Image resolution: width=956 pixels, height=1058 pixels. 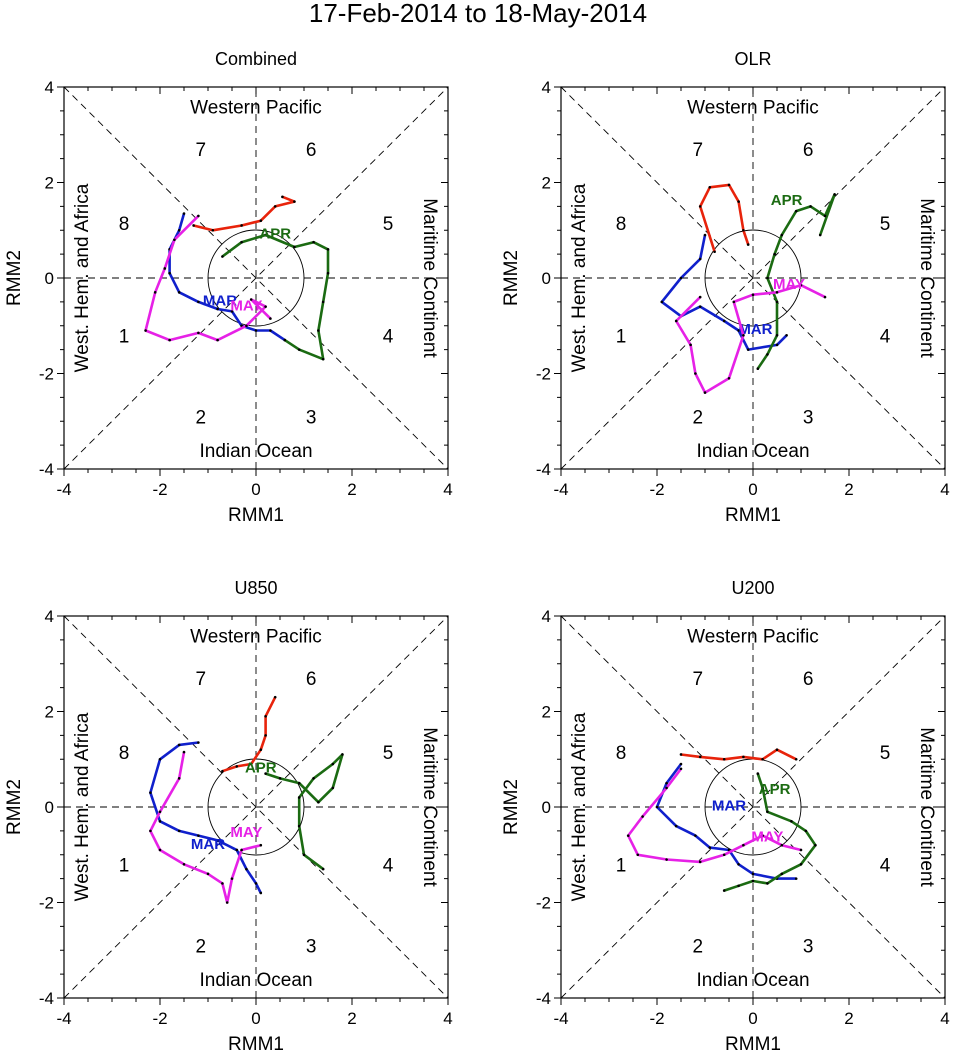 I want to click on month-label-may: MAY, so click(x=767, y=837).